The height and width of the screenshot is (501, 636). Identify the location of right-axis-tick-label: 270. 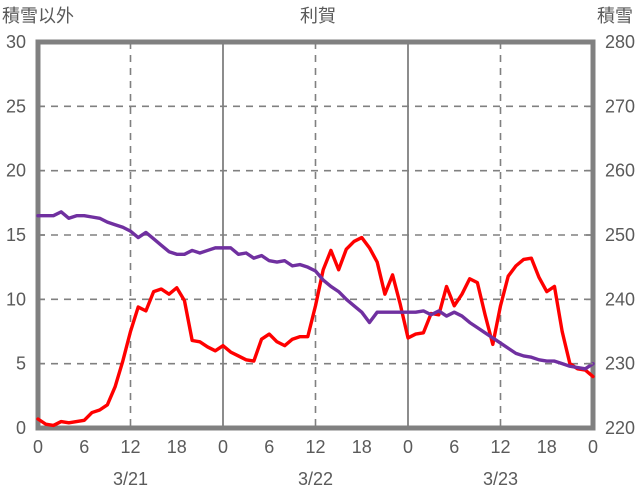
(620, 106).